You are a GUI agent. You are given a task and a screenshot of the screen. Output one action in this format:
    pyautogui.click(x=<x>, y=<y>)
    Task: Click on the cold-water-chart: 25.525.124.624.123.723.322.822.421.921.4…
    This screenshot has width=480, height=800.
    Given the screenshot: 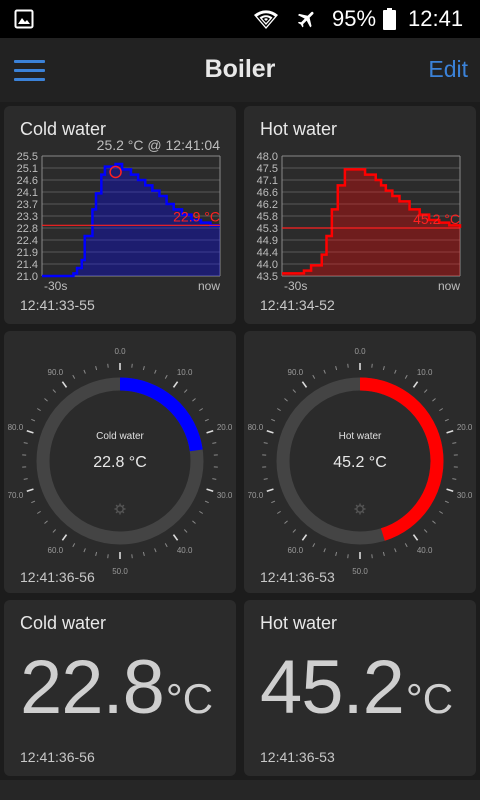 What is the action you would take?
    pyautogui.click(x=119, y=215)
    